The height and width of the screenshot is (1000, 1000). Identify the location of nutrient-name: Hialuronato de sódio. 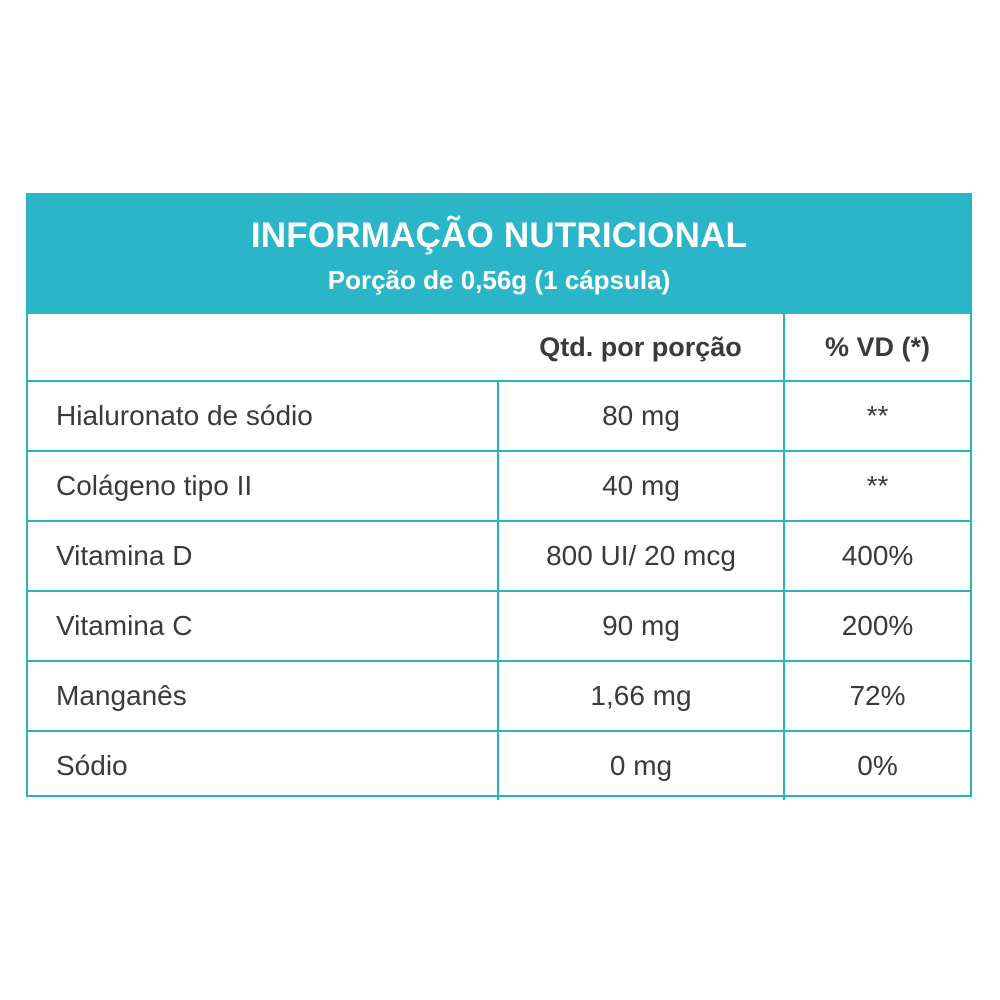
(263, 416).